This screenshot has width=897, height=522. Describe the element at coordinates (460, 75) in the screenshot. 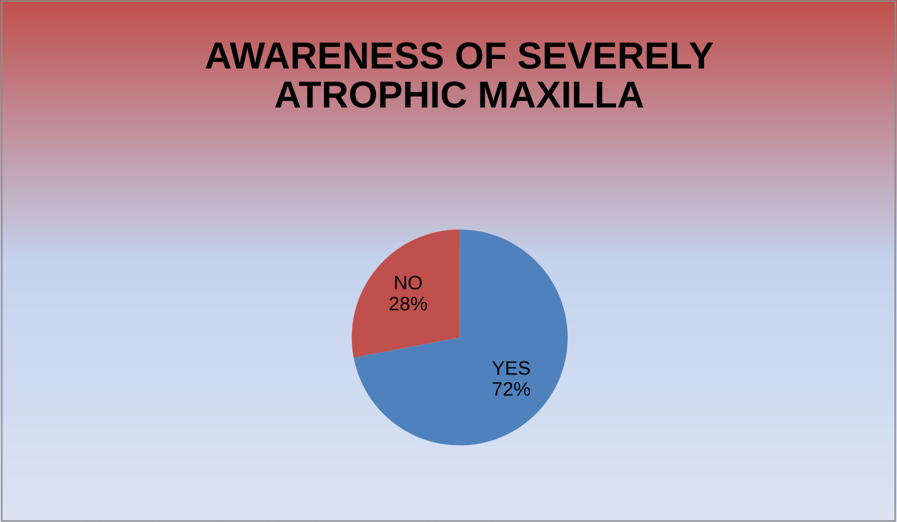

I see `chart-title: AWARENESS OF SEVERELY ATROPHIC MAXILLA` at that location.